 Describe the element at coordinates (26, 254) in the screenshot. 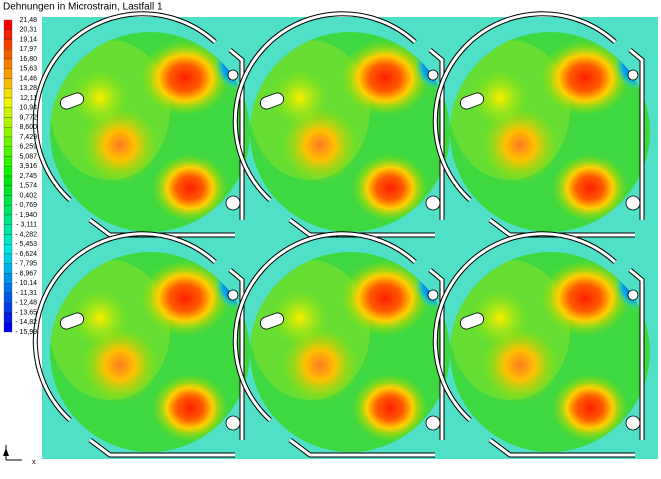

I see `legend-label: - 6,624` at that location.